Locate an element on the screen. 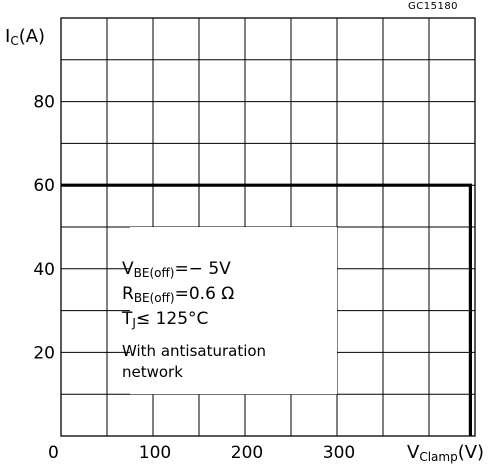 The height and width of the screenshot is (473, 497). x-axis-label: VClamp(V) is located at coordinates (446, 453).